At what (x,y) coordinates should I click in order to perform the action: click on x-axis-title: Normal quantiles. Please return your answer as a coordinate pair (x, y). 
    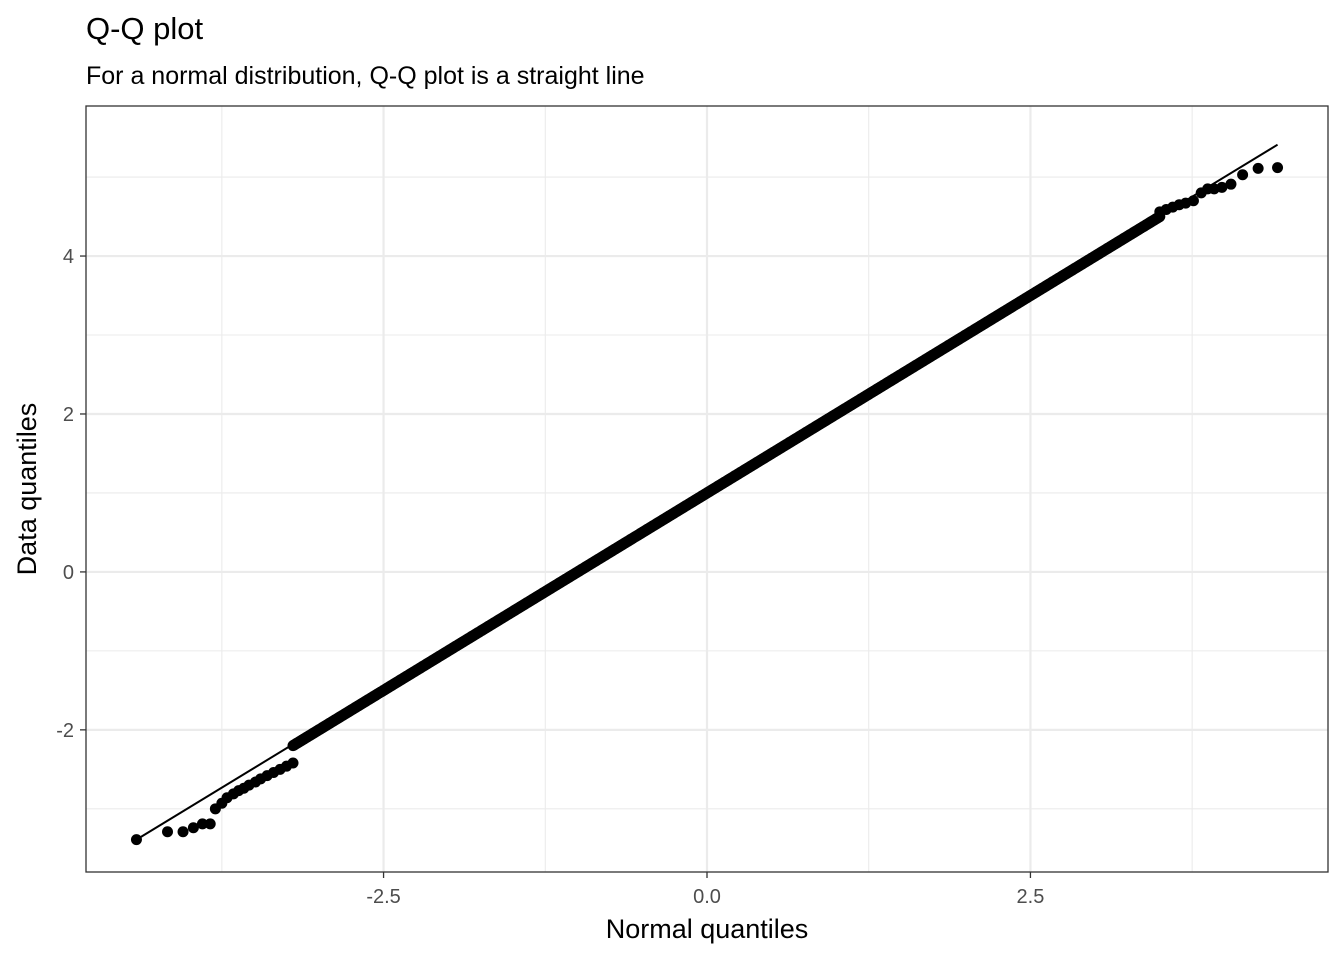
    Looking at the image, I should click on (707, 929).